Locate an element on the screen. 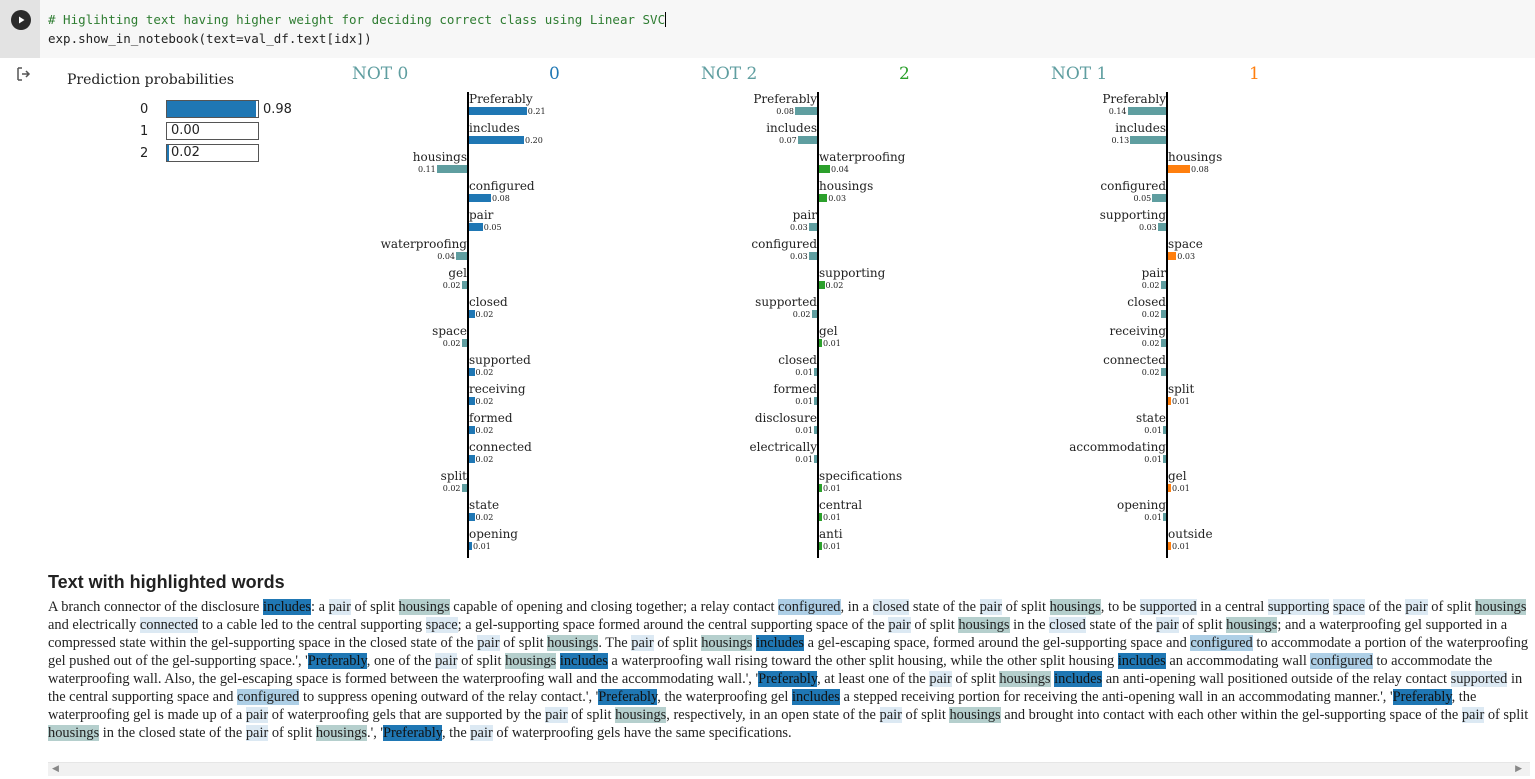 The width and height of the screenshot is (1535, 779). feature-axis is located at coordinates (468, 325).